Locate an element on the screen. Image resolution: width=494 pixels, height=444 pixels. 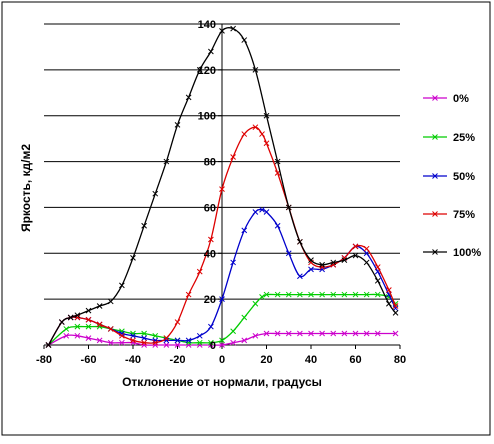
legend-item-2: 50% is located at coordinates (449, 177).